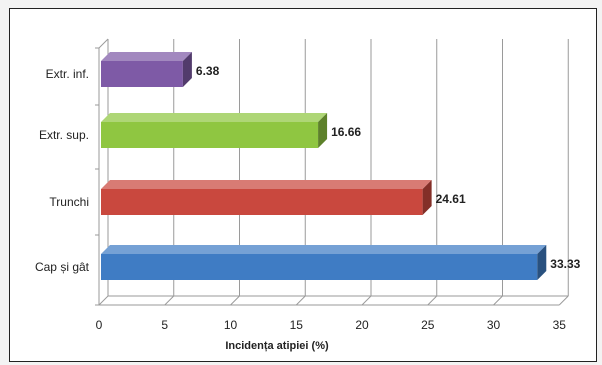  I want to click on data-label: 16.66, so click(346, 132).